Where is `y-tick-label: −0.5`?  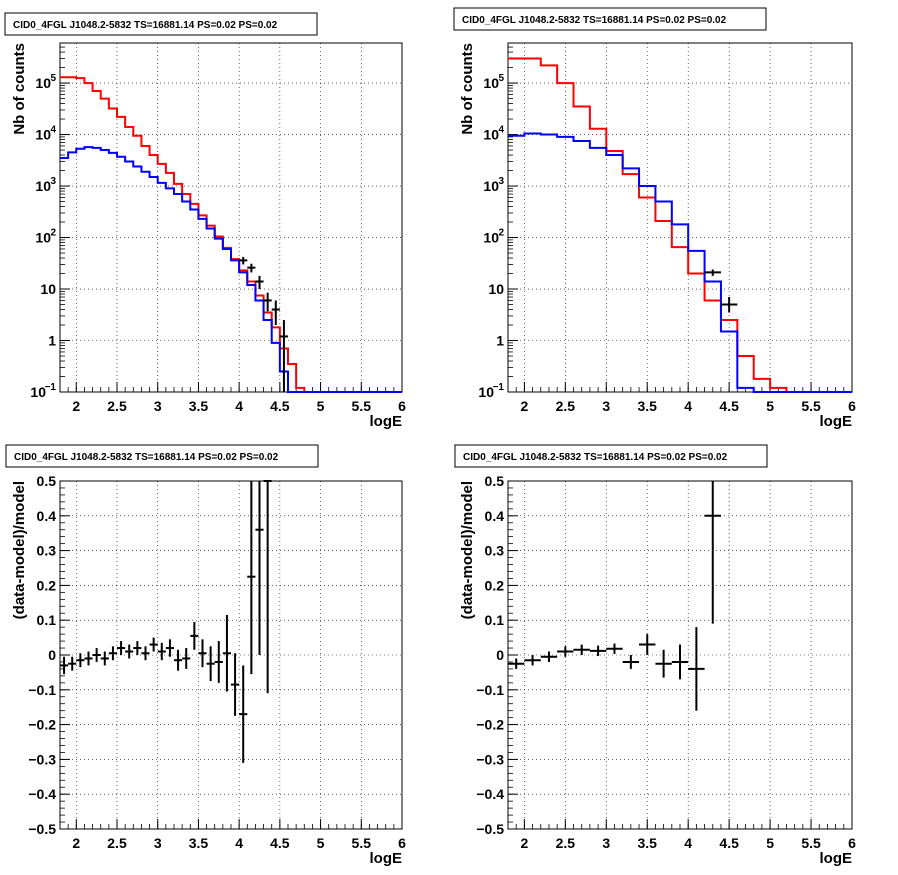
y-tick-label: −0.5 is located at coordinates (490, 829).